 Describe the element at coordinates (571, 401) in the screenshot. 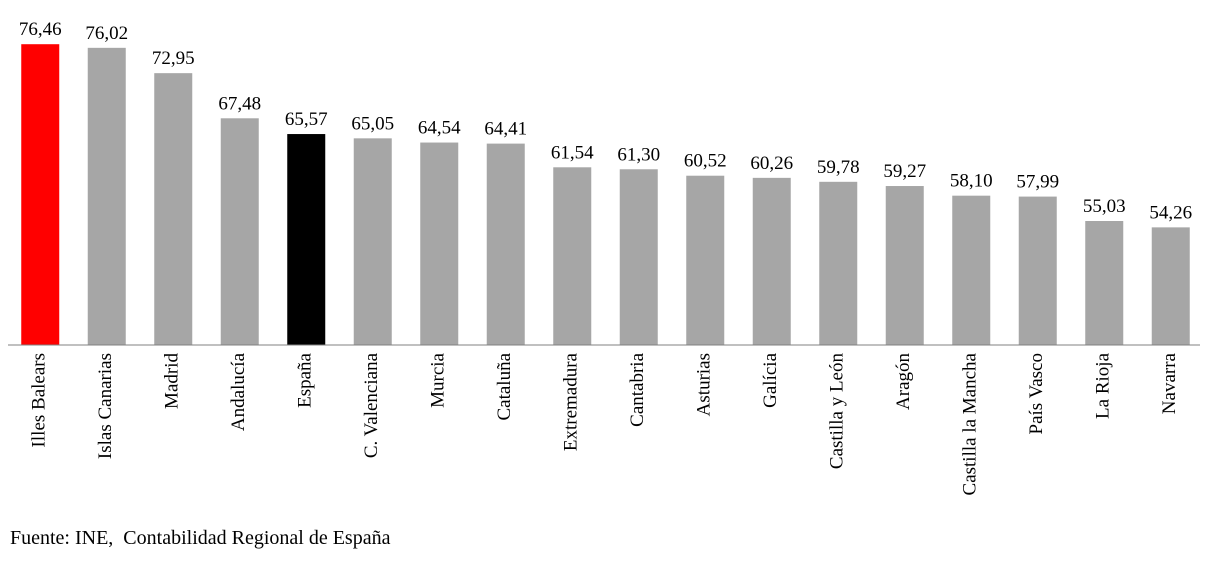

I see `x-tick-label: Extremadura` at that location.